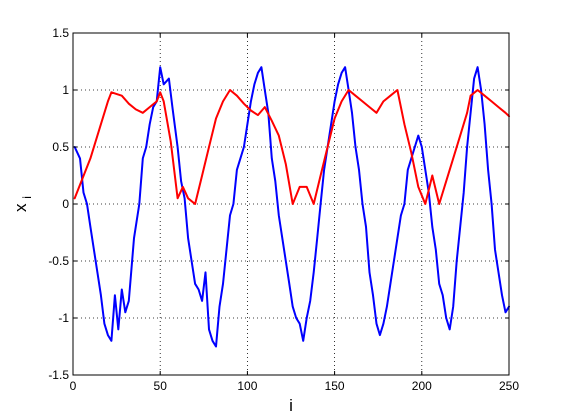  What do you see at coordinates (291, 405) in the screenshot?
I see `x-axis-label: i` at bounding box center [291, 405].